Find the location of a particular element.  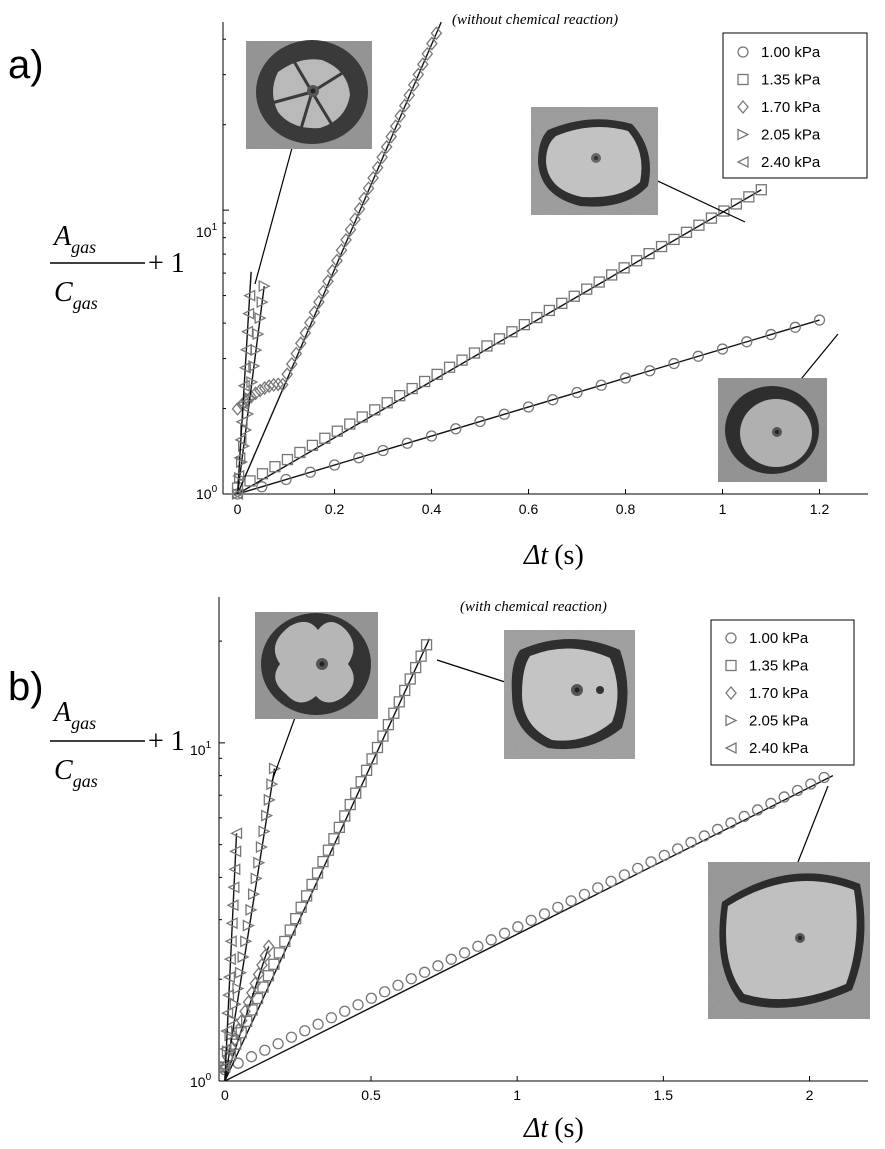

panel-a-xtick-label: 1 is located at coordinates (723, 509).